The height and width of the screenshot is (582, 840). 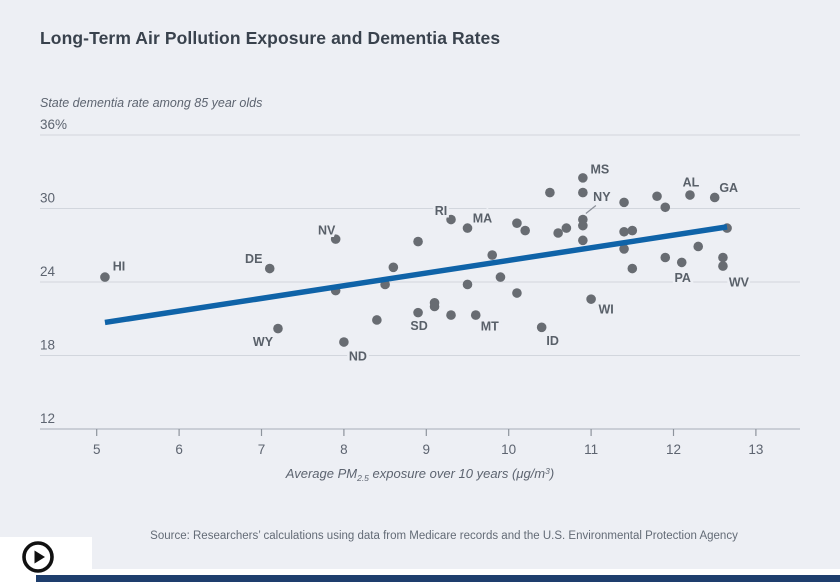 What do you see at coordinates (151, 103) in the screenshot?
I see `y-axis-note: State dementia rate among 85 year olds` at bounding box center [151, 103].